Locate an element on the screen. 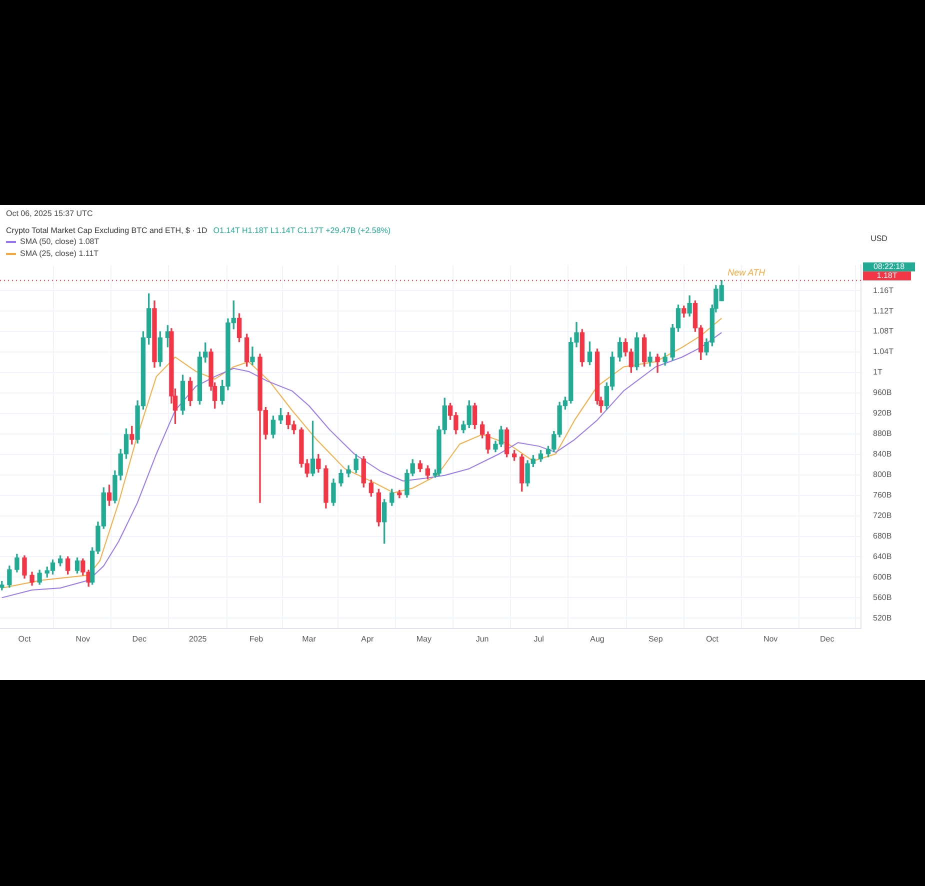 This screenshot has height=886, width=925. ref-line-label: 1.18T is located at coordinates (887, 275).